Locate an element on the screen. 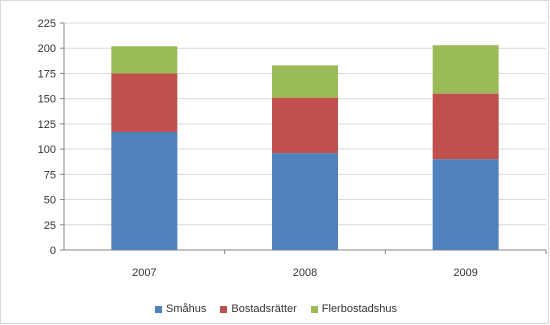 The width and height of the screenshot is (550, 325). bar-bostadsratter-2009 is located at coordinates (466, 127).